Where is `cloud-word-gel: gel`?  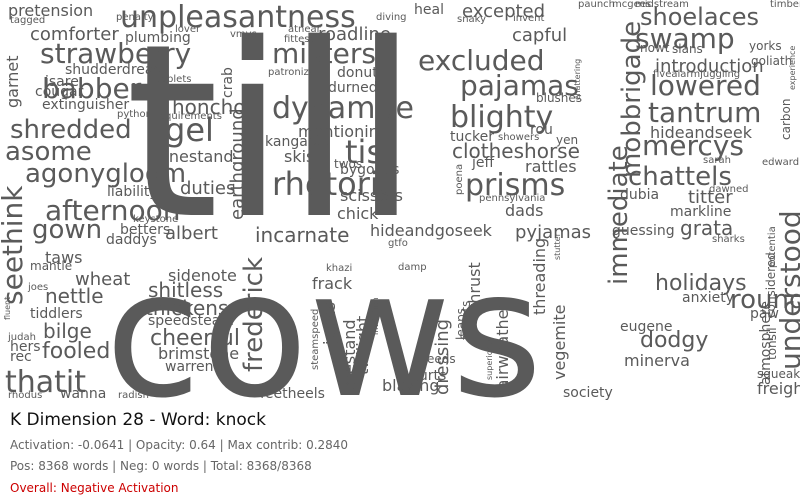
cloud-word-gel: gel is located at coordinates (189, 130).